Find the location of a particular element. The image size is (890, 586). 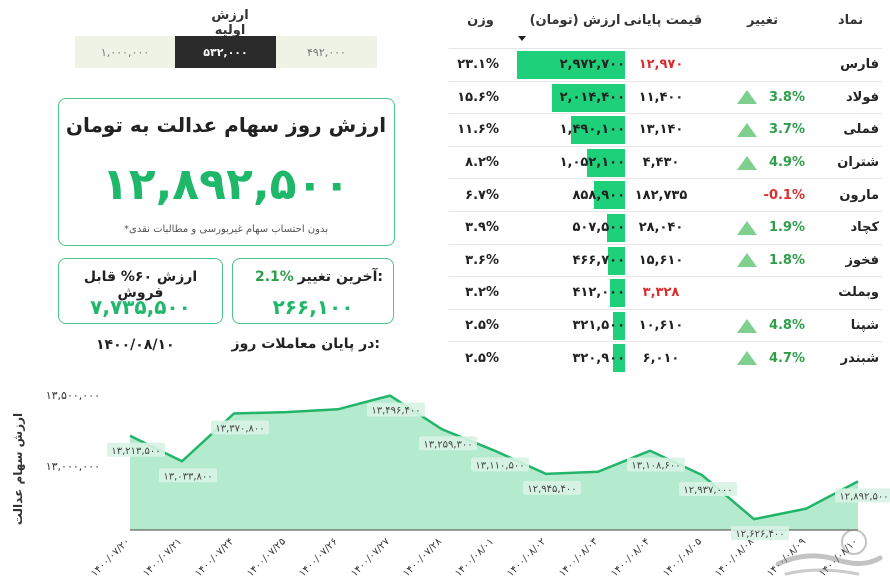

change-cell: -0.1% is located at coordinates (760, 195).